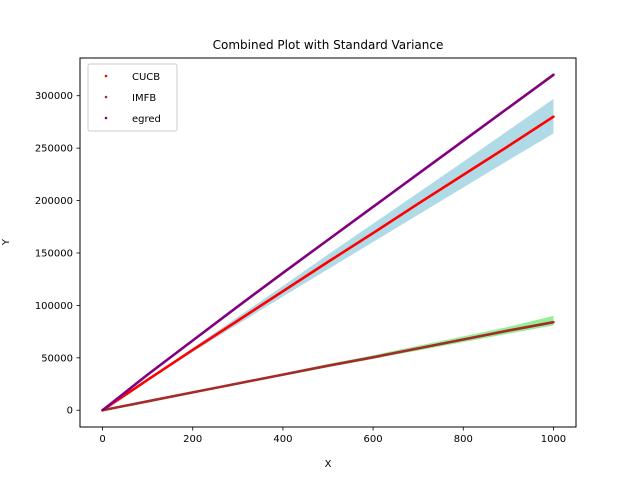 This screenshot has height=485, width=640. What do you see at coordinates (192, 439) in the screenshot?
I see `x-tick-label: 200` at bounding box center [192, 439].